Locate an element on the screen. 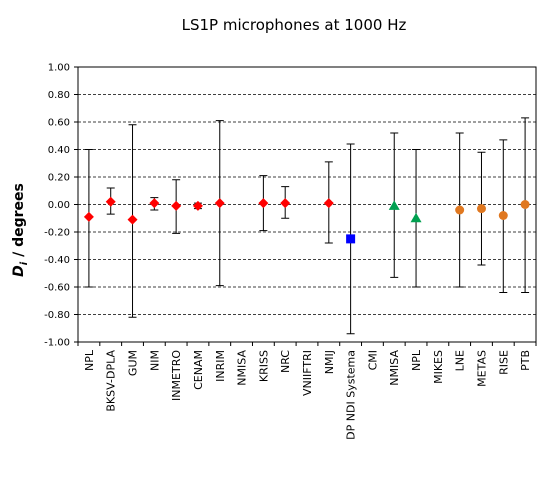  y-tick-label: 0.80 is located at coordinates (59, 95).